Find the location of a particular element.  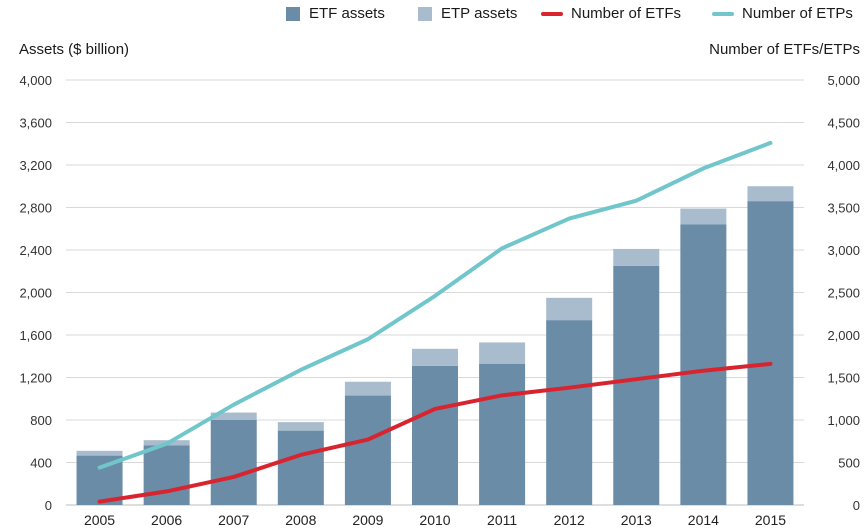

x-tick-label: 2006 is located at coordinates (166, 520).